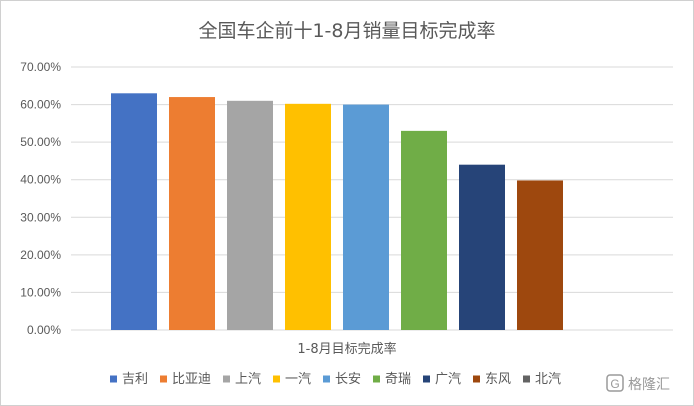 Image resolution: width=694 pixels, height=406 pixels. I want to click on legend-item: 奇瑞, so click(392, 379).